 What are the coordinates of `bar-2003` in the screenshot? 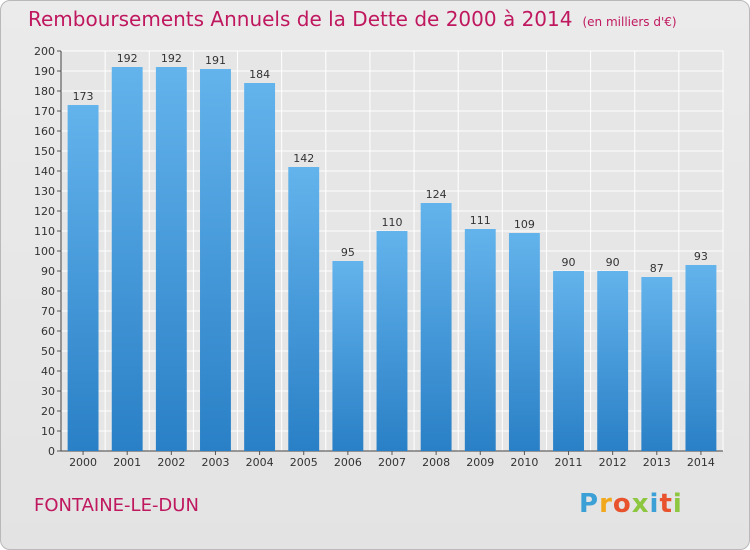 It's located at (215, 260).